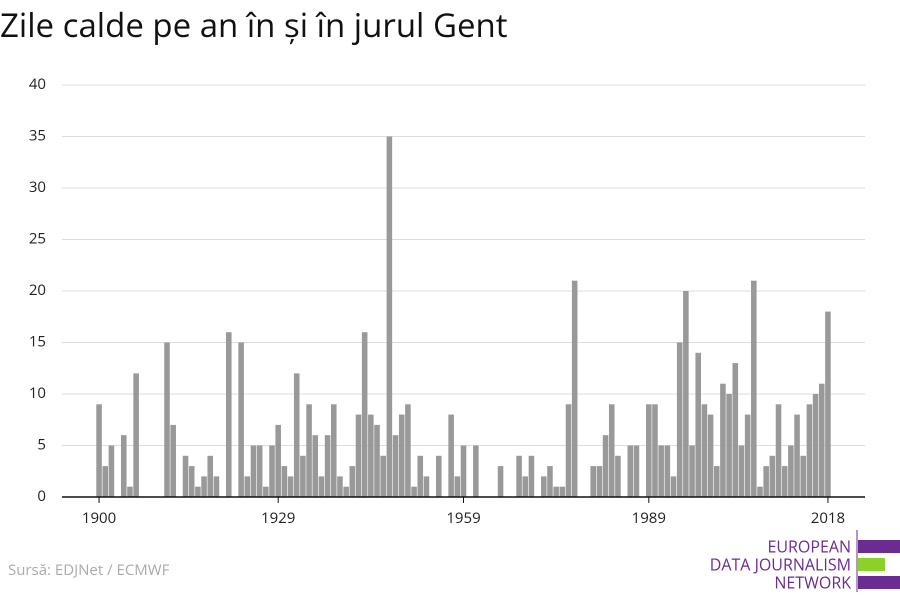  Describe the element at coordinates (37, 84) in the screenshot. I see `y-tick-label: 40` at that location.